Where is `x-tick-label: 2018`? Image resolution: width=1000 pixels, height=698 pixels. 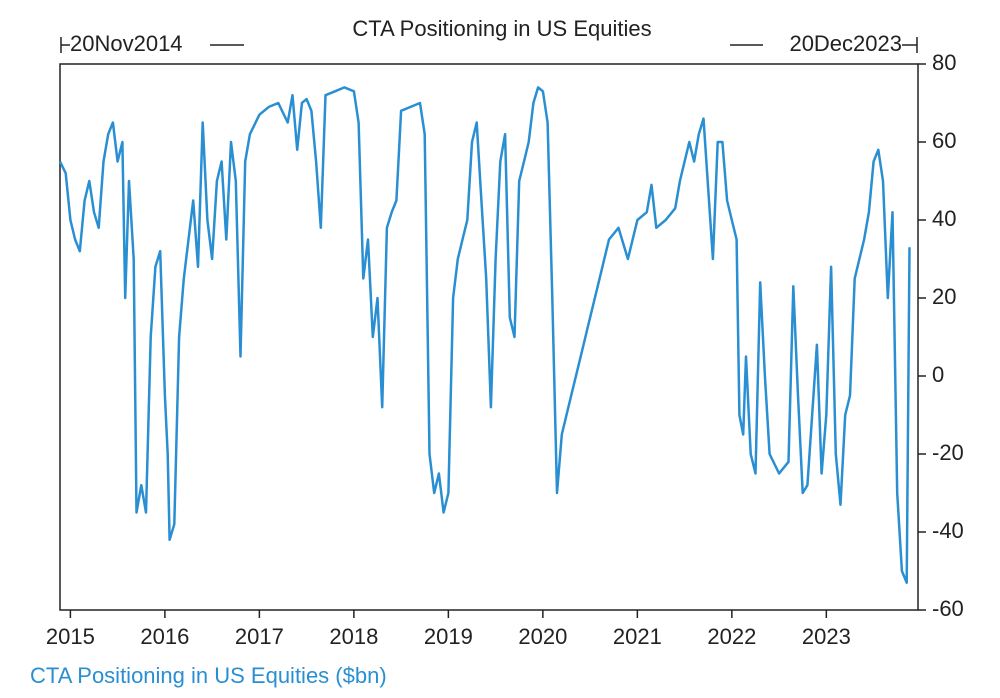
x-tick-label: 2018 is located at coordinates (353, 636).